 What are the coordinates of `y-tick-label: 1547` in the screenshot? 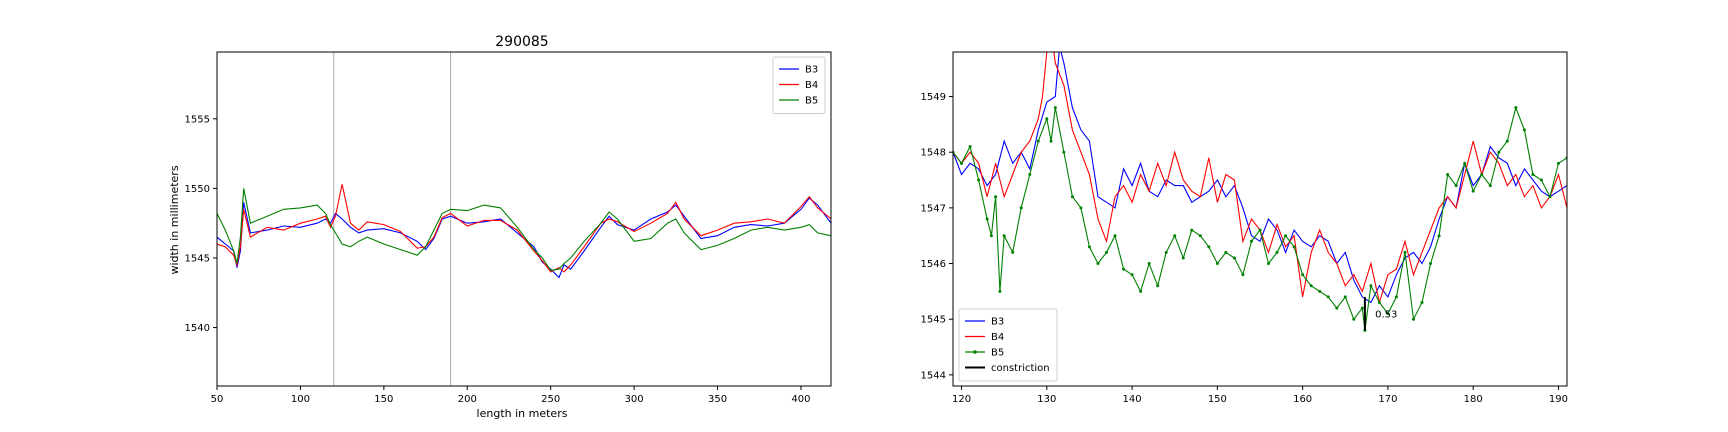 It's located at (933, 208).